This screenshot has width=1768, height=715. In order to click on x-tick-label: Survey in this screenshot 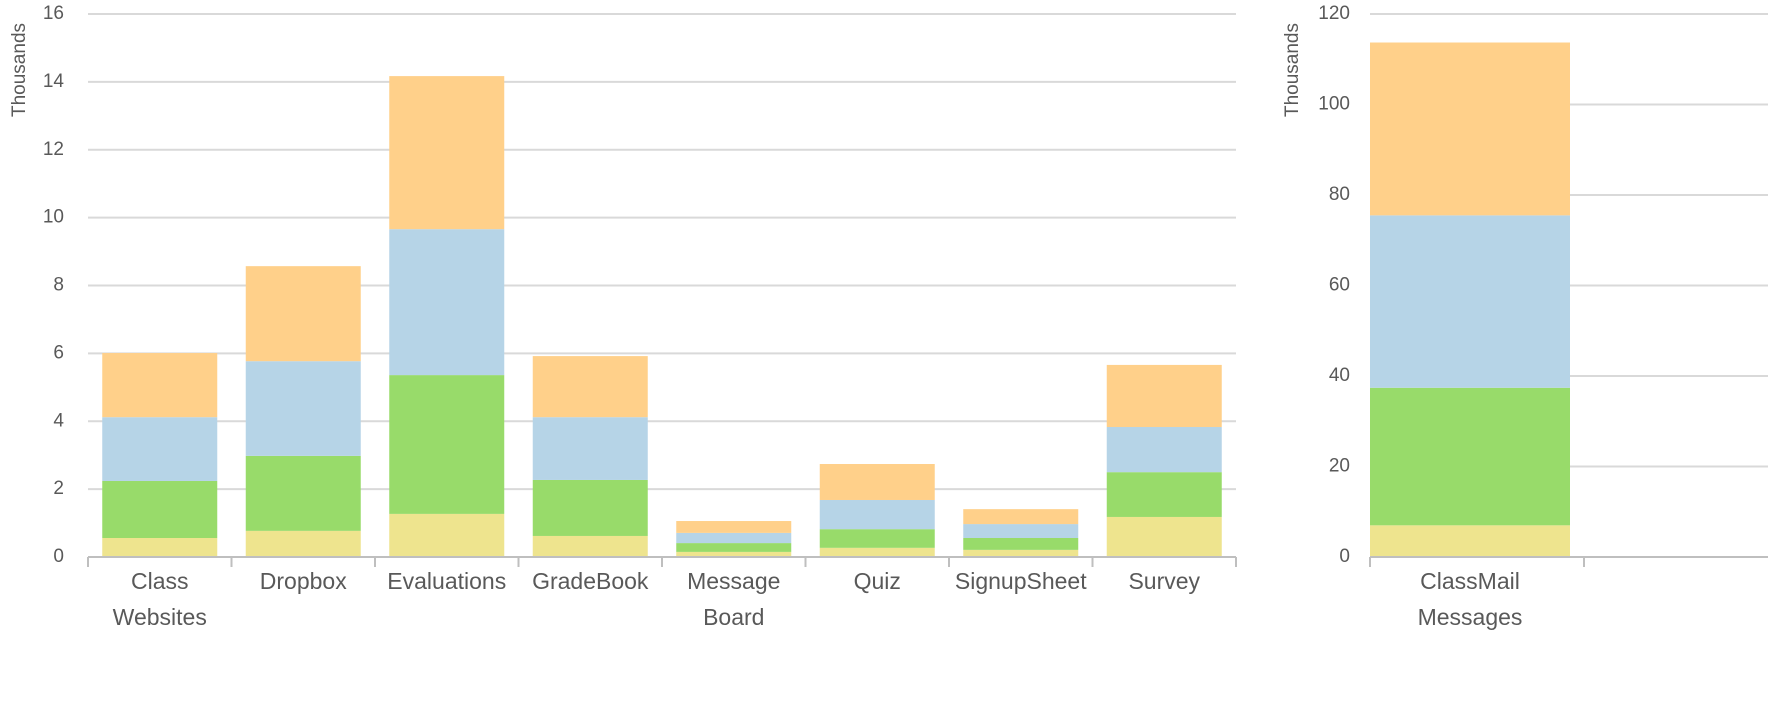, I will do `click(1164, 581)`.